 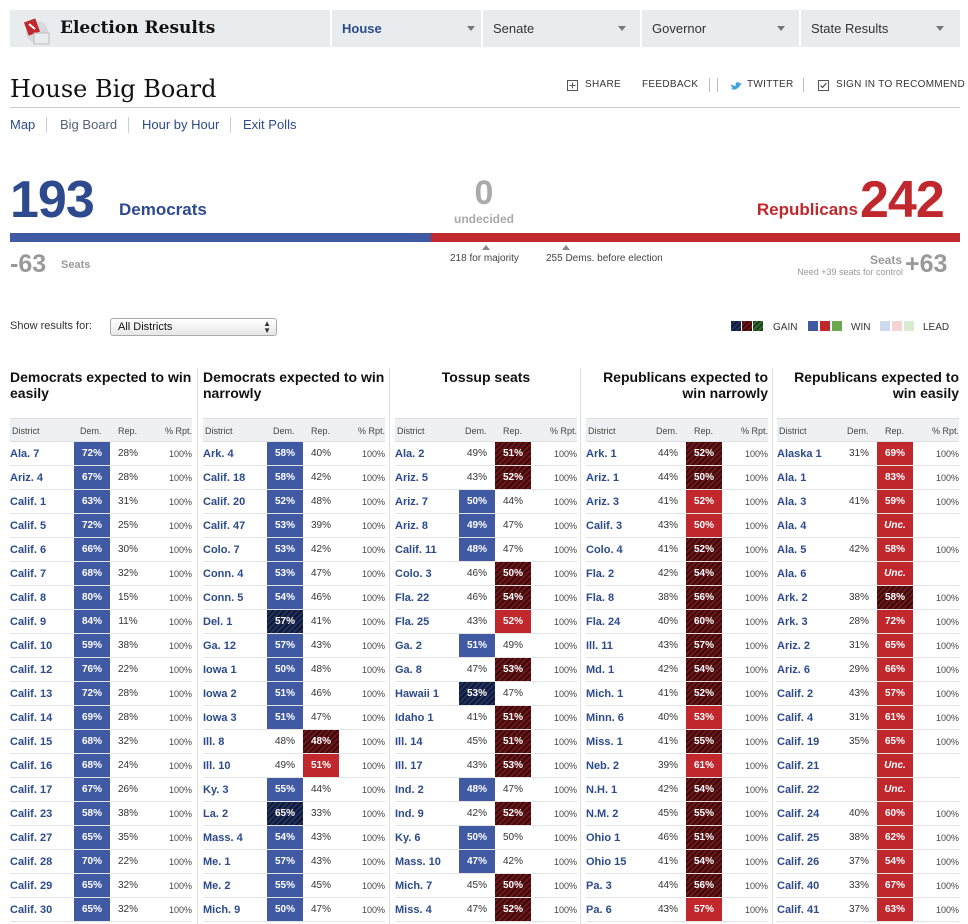 I want to click on table-row: N.M. 2 45% 55% 100%, so click(x=677, y=814).